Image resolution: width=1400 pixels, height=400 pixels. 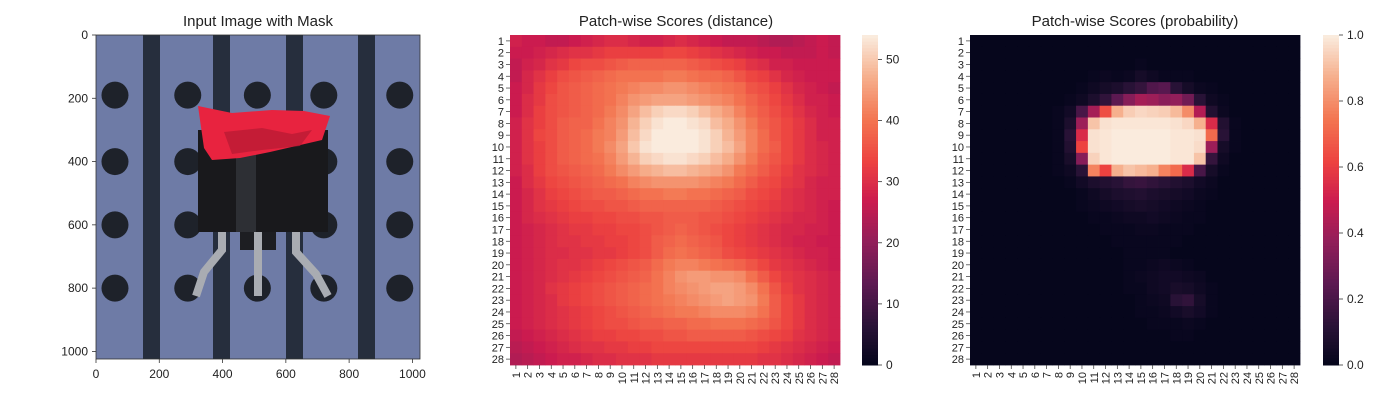 I want to click on row-tick-label: 19, so click(x=958, y=254).